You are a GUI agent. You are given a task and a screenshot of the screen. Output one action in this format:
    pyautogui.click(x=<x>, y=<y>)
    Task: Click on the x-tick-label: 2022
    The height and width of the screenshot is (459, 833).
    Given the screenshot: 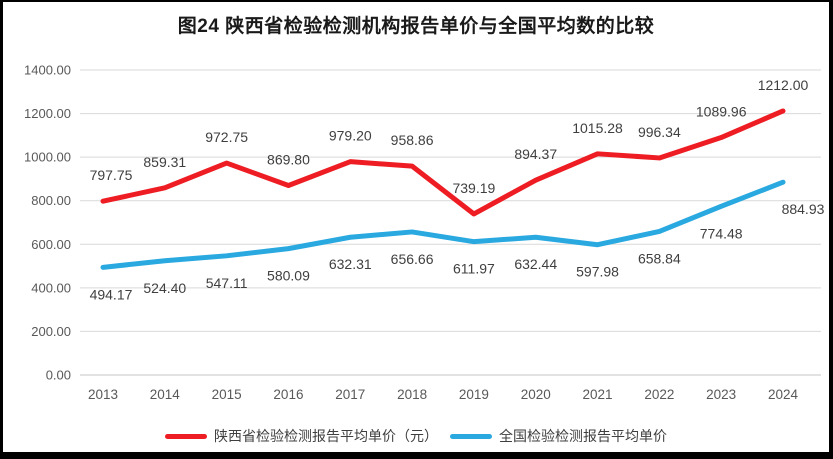 What is the action you would take?
    pyautogui.click(x=659, y=394)
    